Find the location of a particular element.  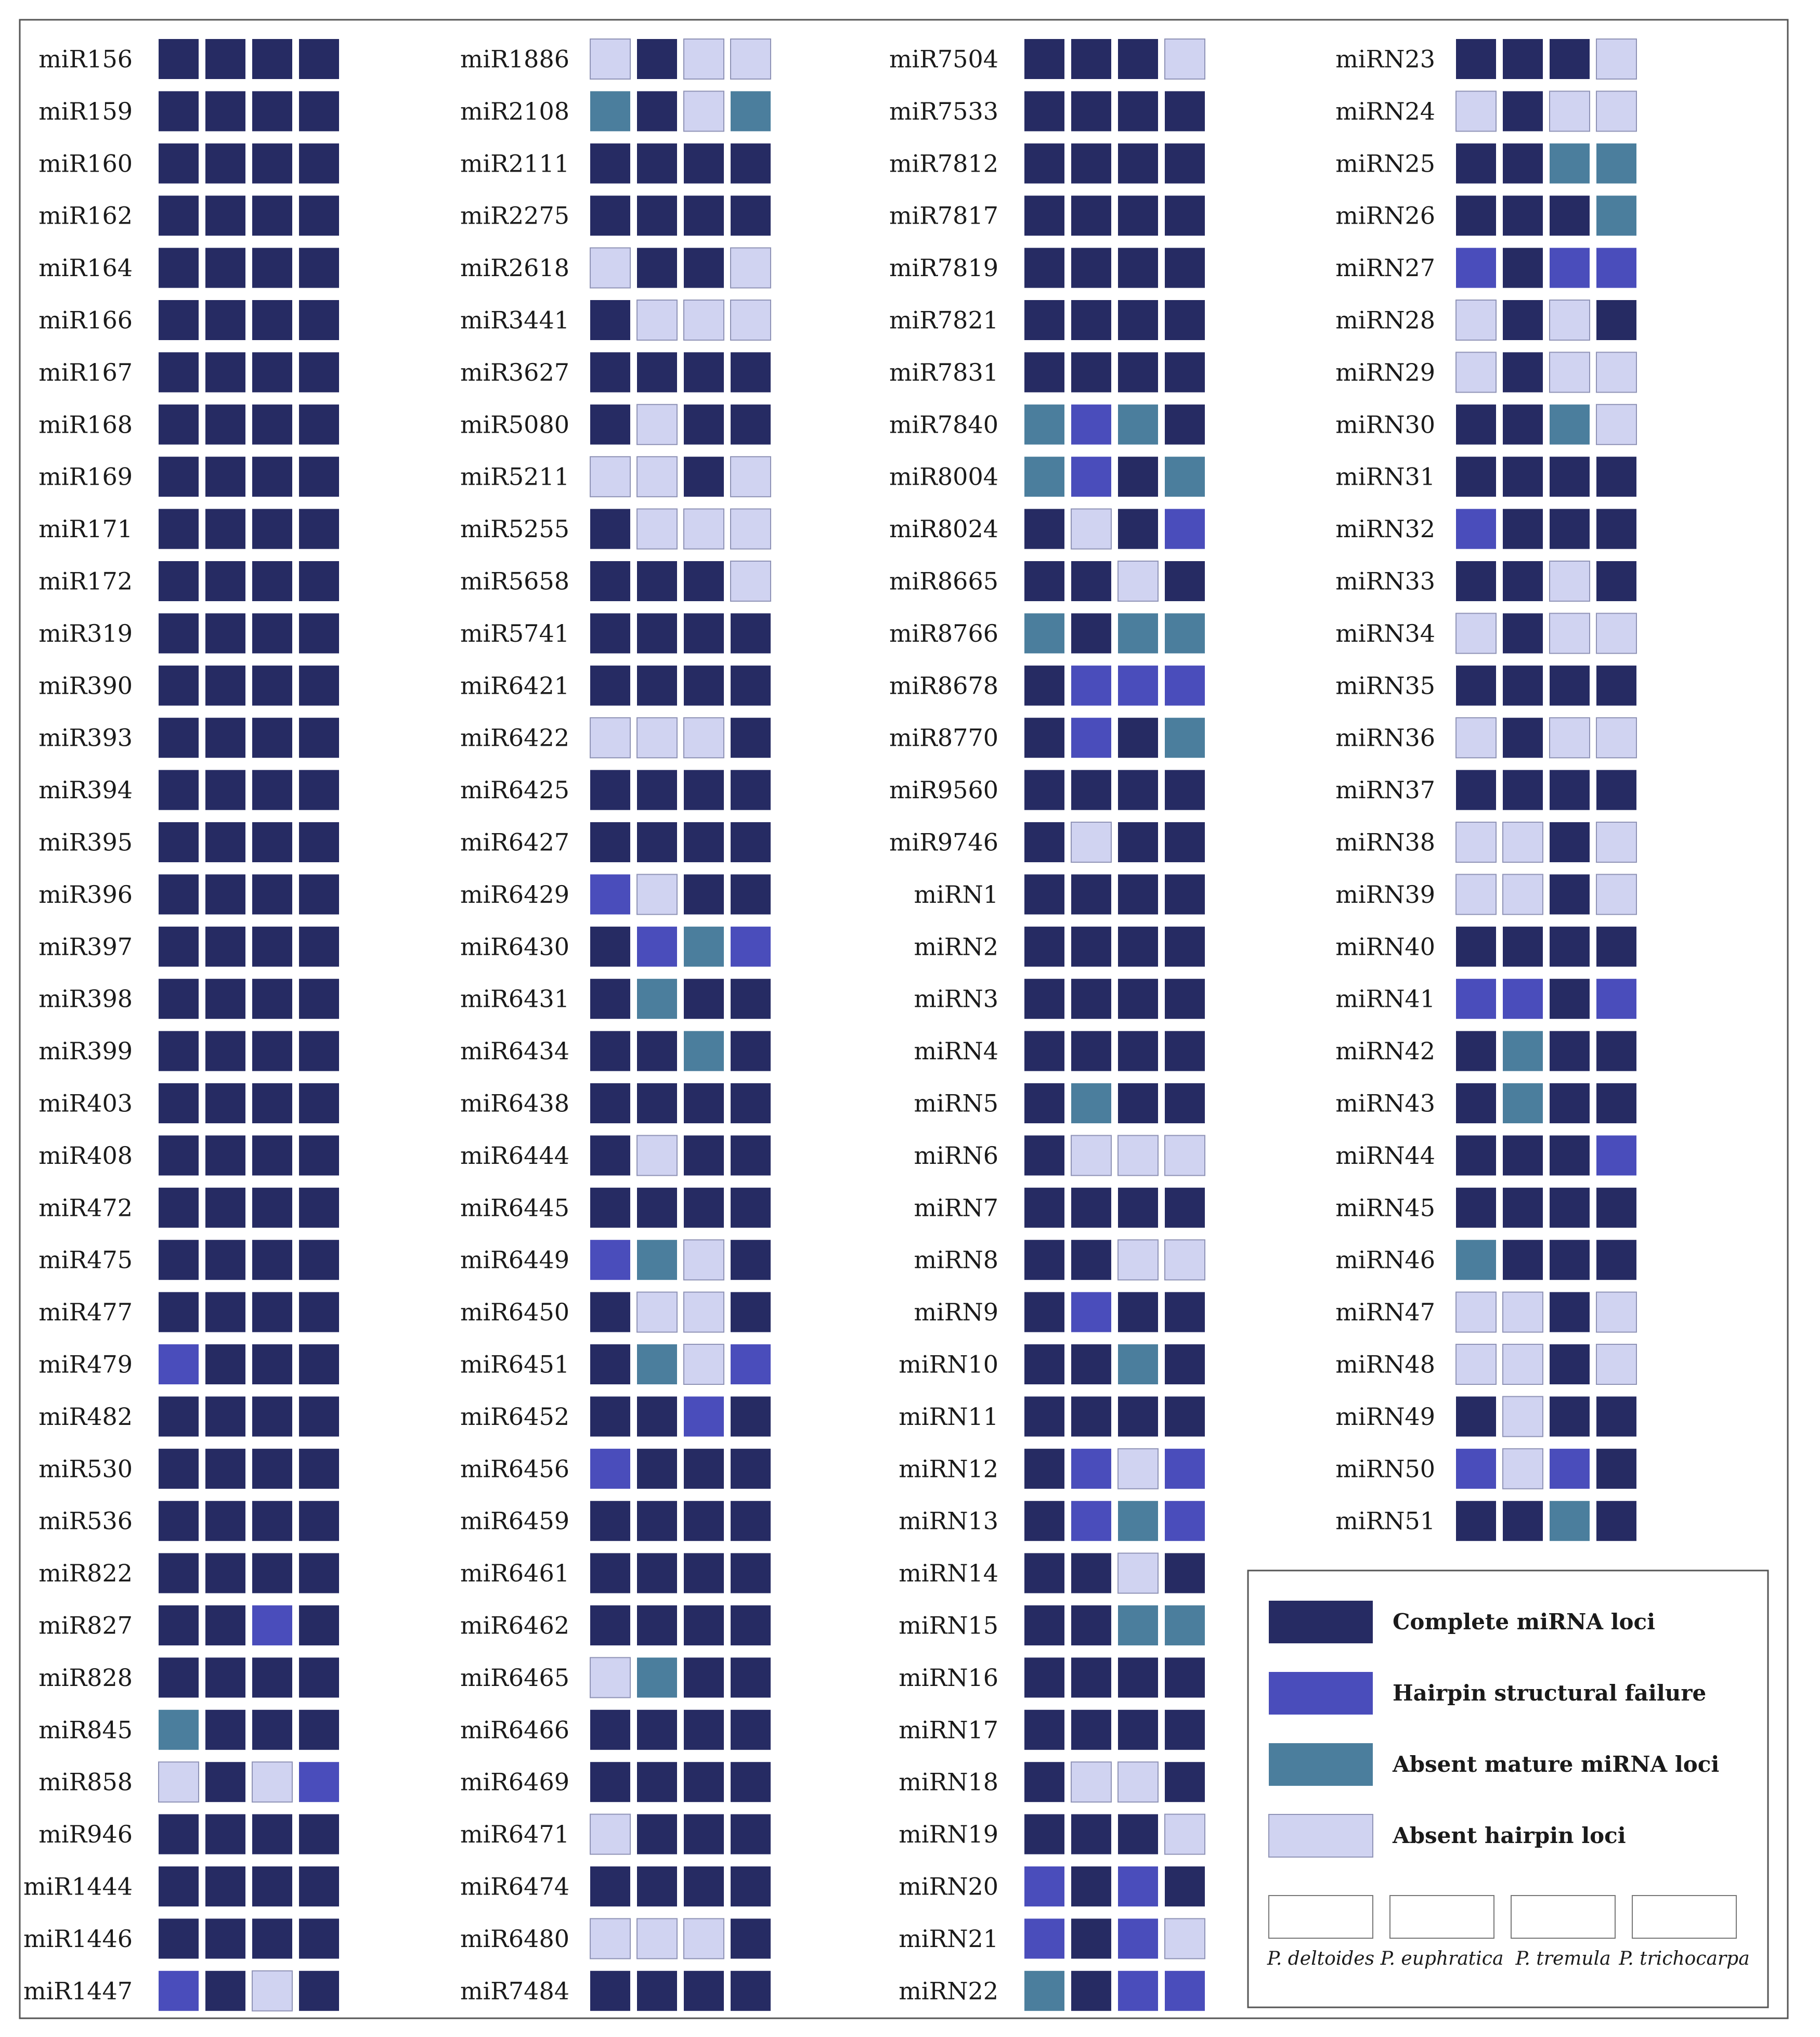

species-label-2: P. tremula is located at coordinates (1562, 1959).